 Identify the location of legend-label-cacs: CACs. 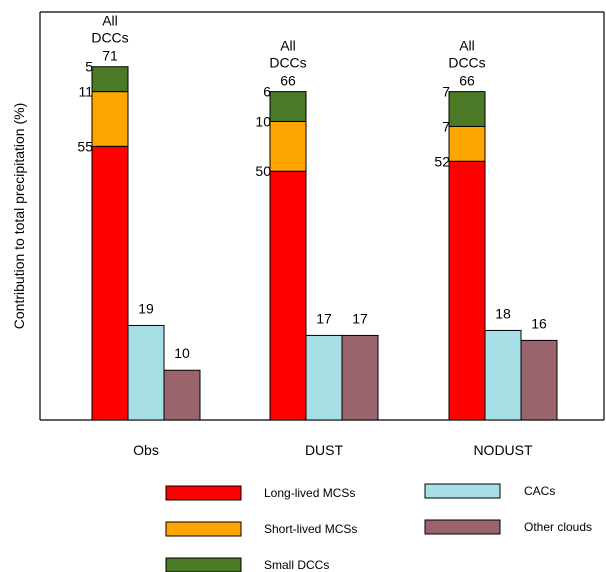
(539, 491).